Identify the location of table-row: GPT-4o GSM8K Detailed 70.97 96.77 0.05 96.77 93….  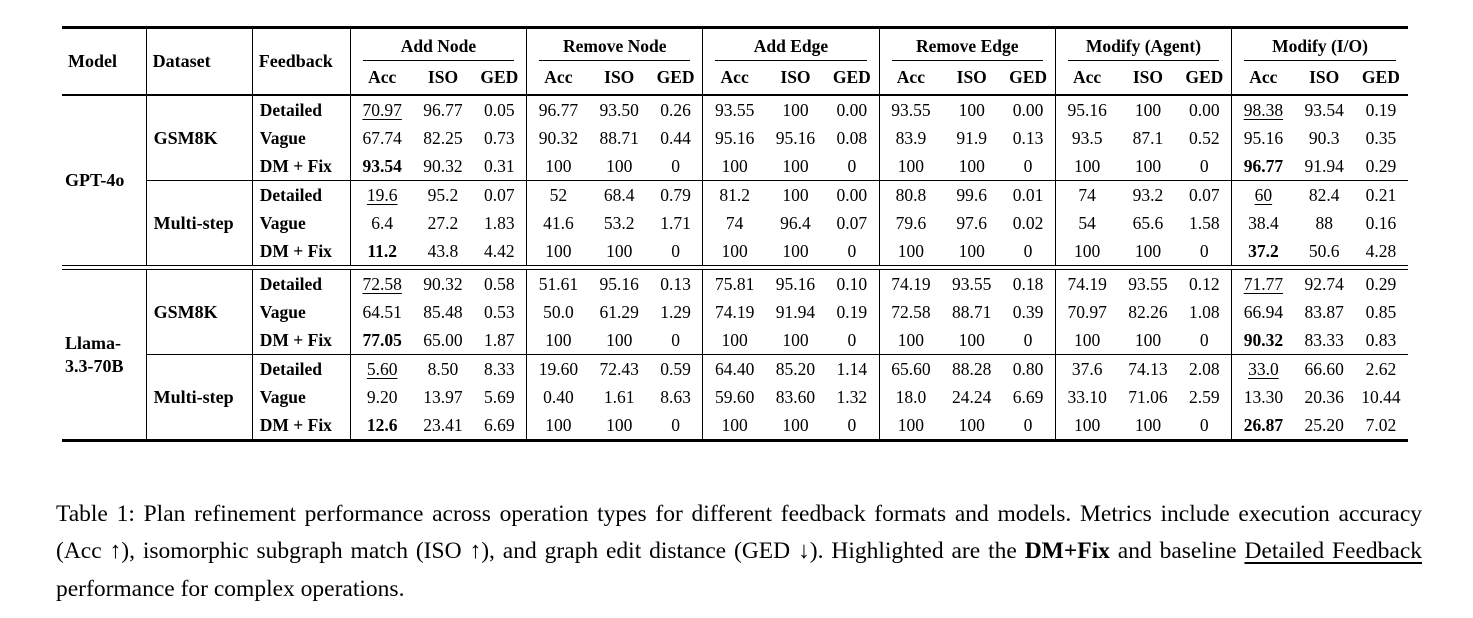
(735, 142).